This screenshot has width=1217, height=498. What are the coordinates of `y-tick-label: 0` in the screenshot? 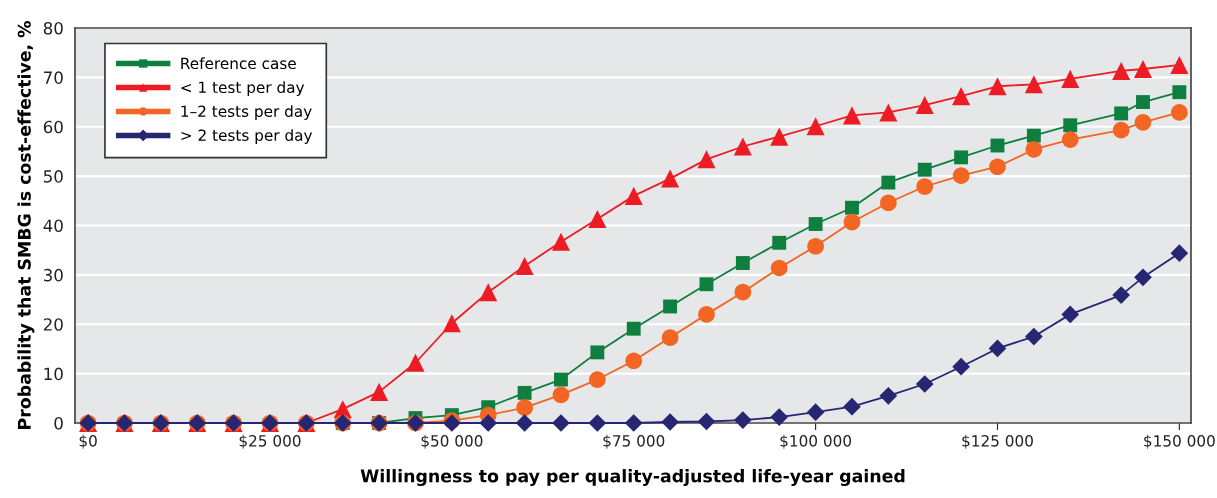 It's located at (58, 423).